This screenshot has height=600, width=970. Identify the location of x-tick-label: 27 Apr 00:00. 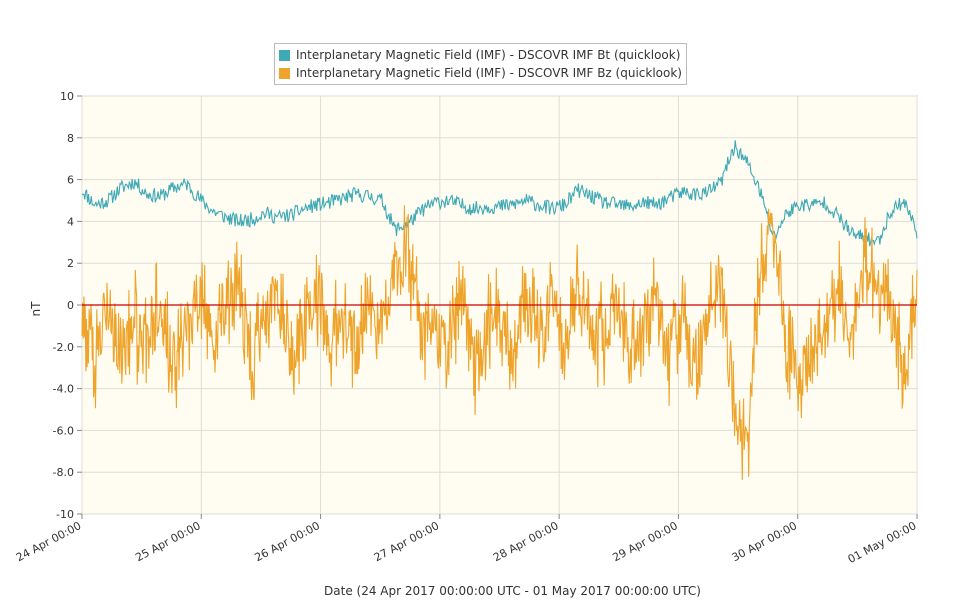
(406, 541).